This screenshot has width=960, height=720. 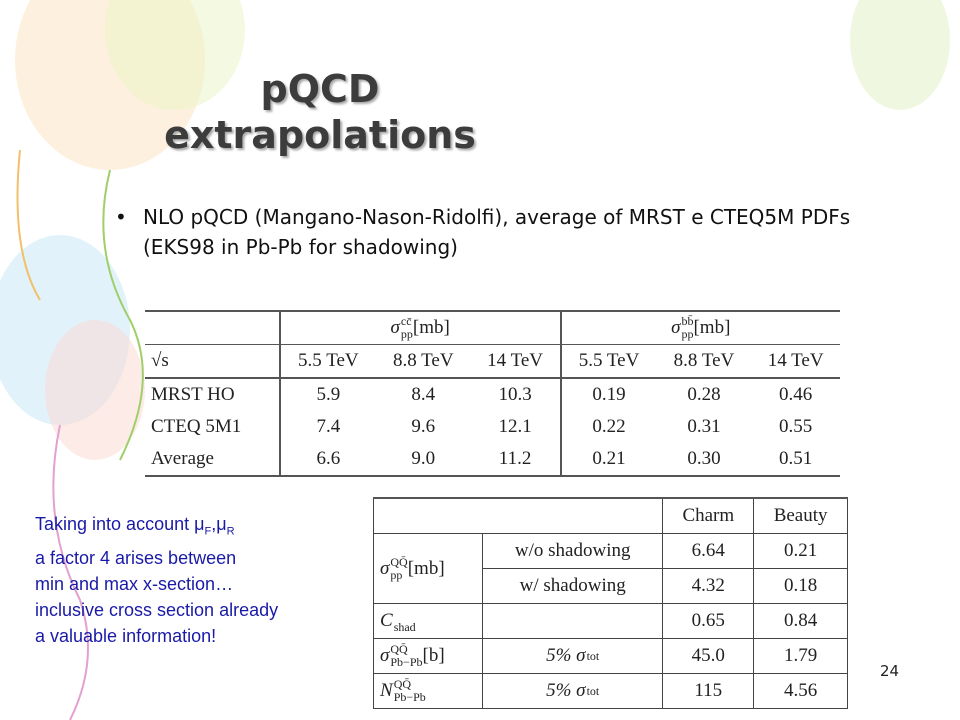 What do you see at coordinates (428, 691) in the screenshot?
I see `row-label: N QQ̄ Pb−Pb` at bounding box center [428, 691].